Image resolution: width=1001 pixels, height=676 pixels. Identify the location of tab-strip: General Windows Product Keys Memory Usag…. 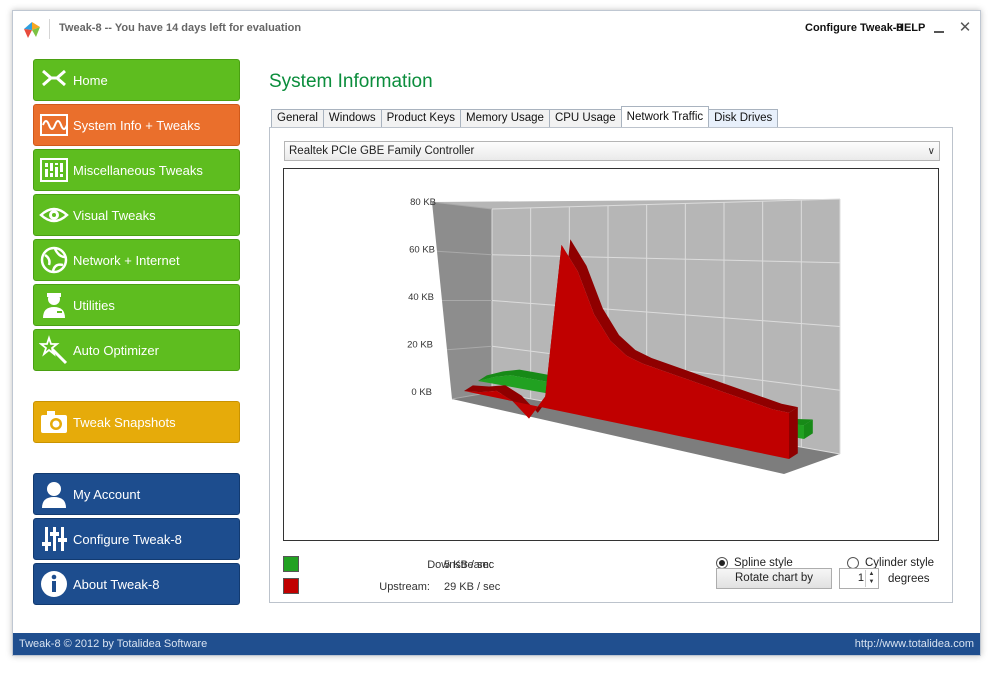
(525, 116).